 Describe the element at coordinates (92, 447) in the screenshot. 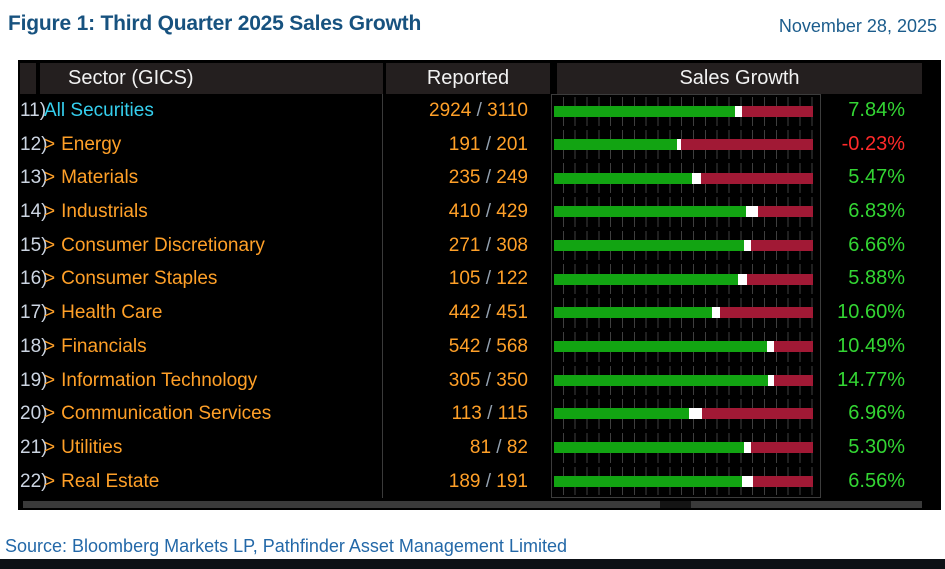

I see `sector-label: Utilities` at that location.